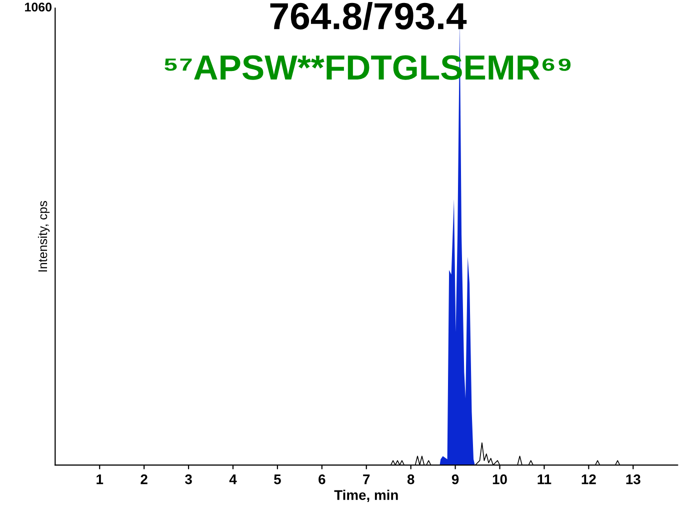 Image resolution: width=681 pixels, height=511 pixels. Describe the element at coordinates (277, 479) in the screenshot. I see `x-tick-label: 5` at that location.